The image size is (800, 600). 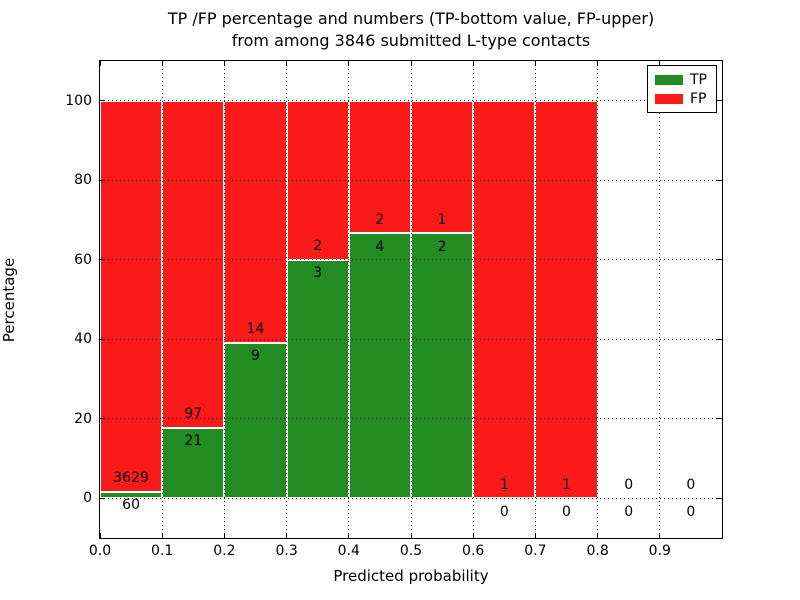 What do you see at coordinates (380, 246) in the screenshot?
I see `tp-count-label: 4` at bounding box center [380, 246].